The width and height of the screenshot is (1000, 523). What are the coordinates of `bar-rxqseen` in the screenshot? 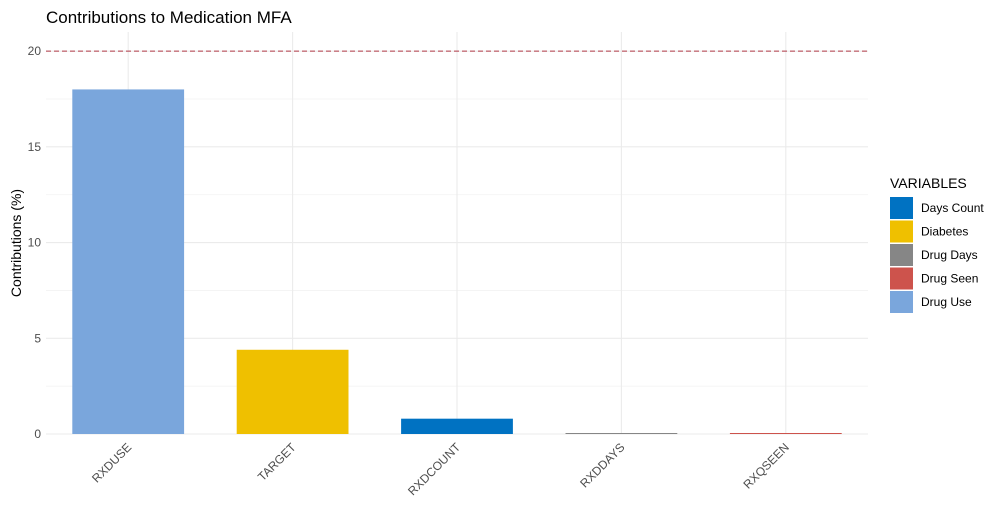 It's located at (785, 433).